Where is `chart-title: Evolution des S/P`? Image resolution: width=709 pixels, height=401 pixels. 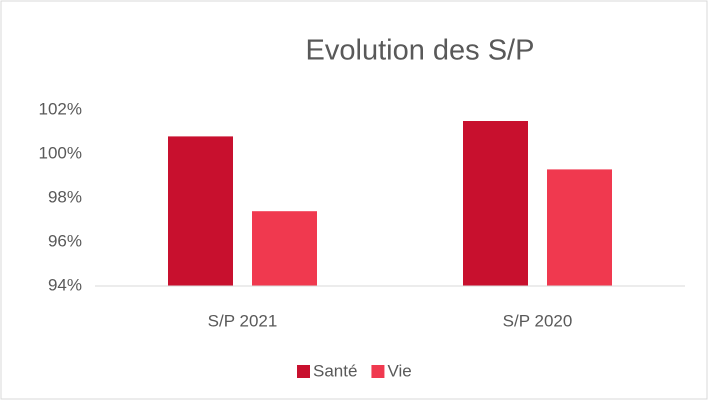
chart-title: Evolution des S/P is located at coordinates (420, 51).